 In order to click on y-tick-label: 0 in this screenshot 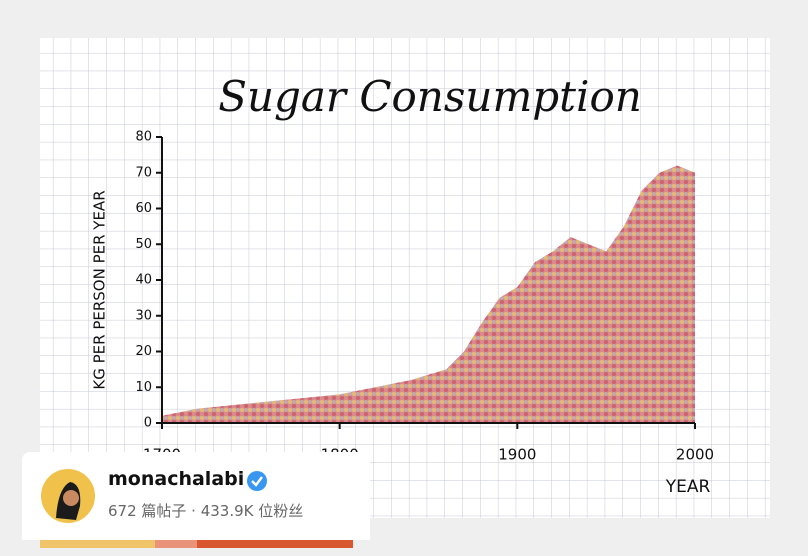, I will do `click(148, 423)`.